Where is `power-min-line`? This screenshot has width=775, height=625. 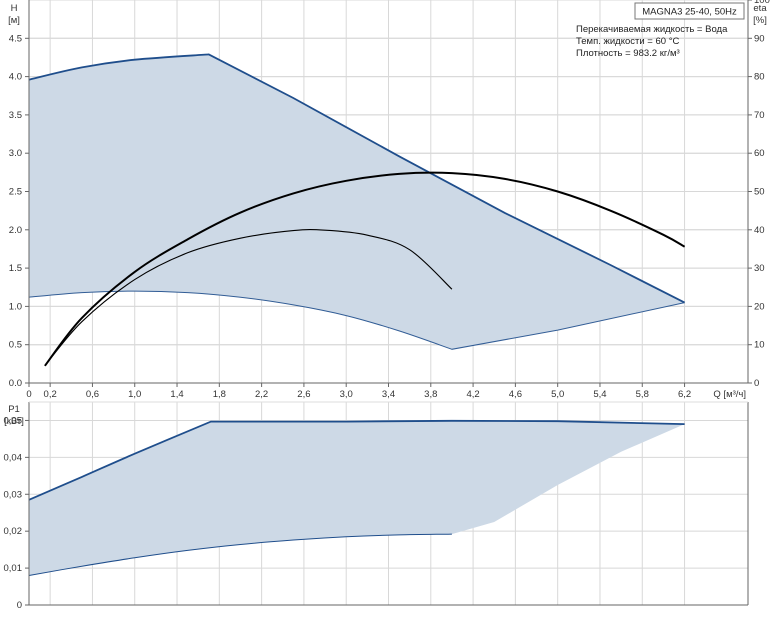
power-min-line is located at coordinates (240, 554).